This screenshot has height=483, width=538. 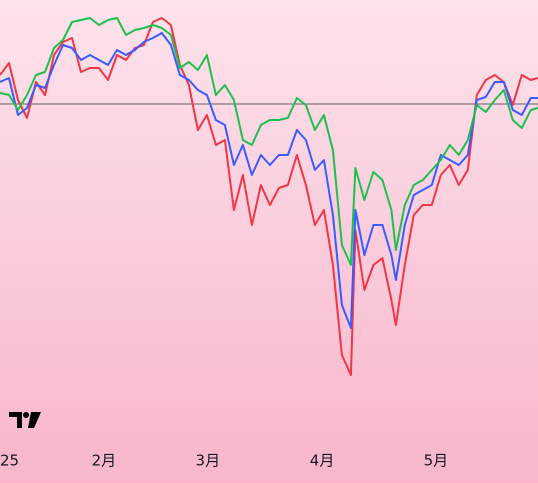 I want to click on x-tick-label: 2月, so click(x=104, y=461).